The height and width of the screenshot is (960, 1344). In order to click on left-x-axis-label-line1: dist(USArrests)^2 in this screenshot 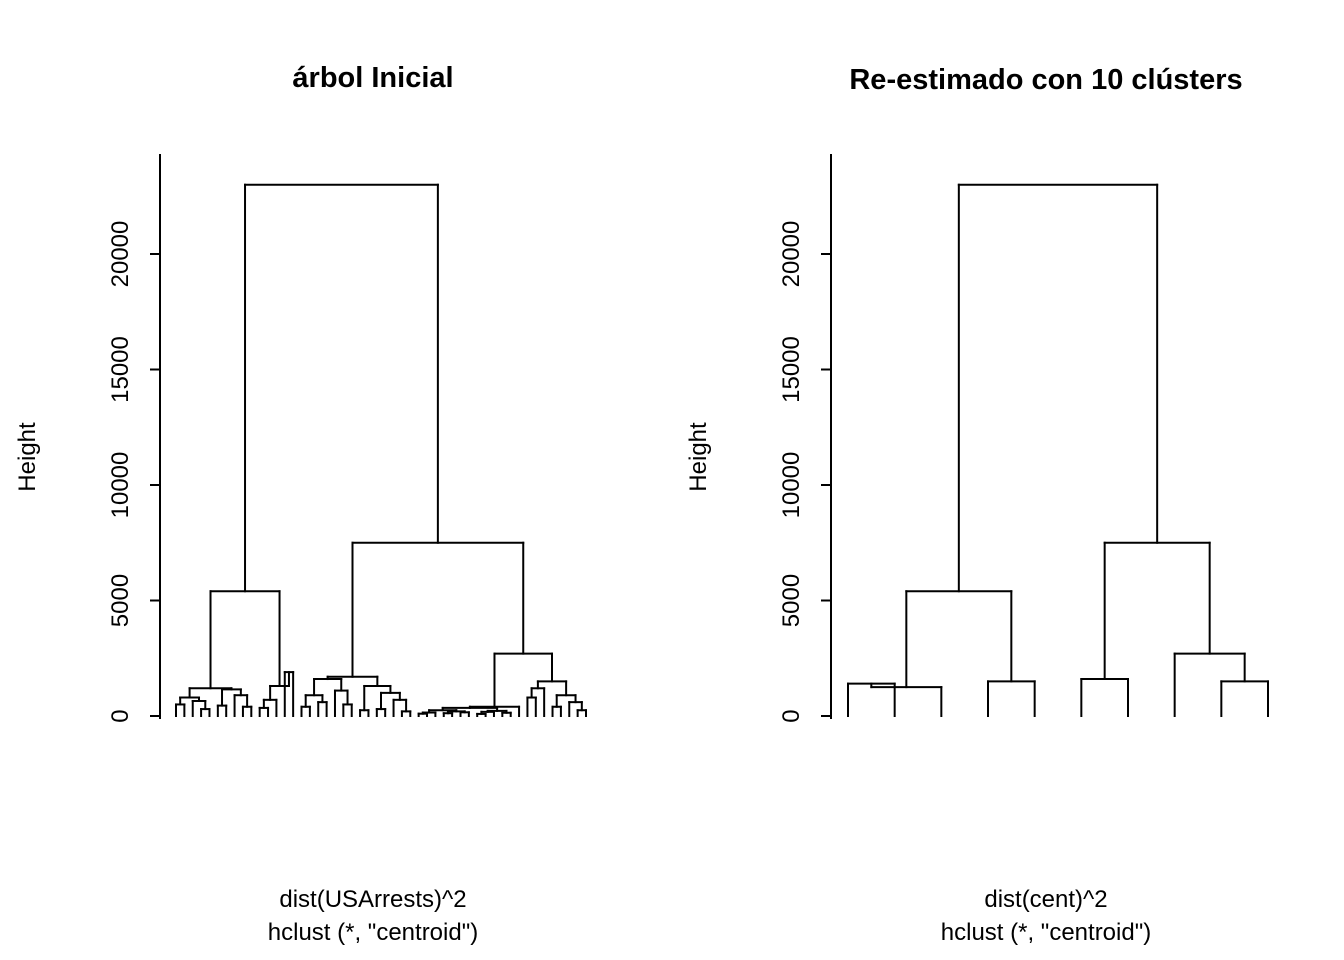, I will do `click(373, 899)`.